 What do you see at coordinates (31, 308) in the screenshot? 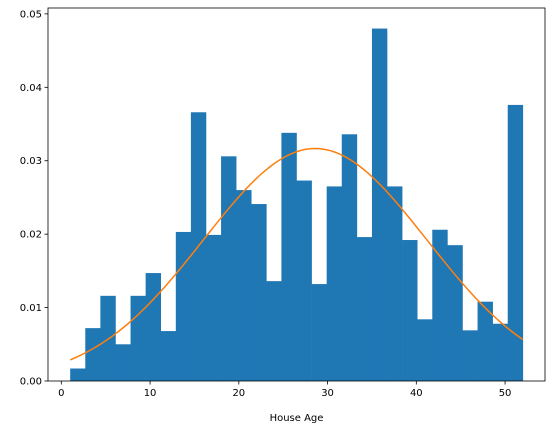
I see `y-tick-label: 0.01` at bounding box center [31, 308].